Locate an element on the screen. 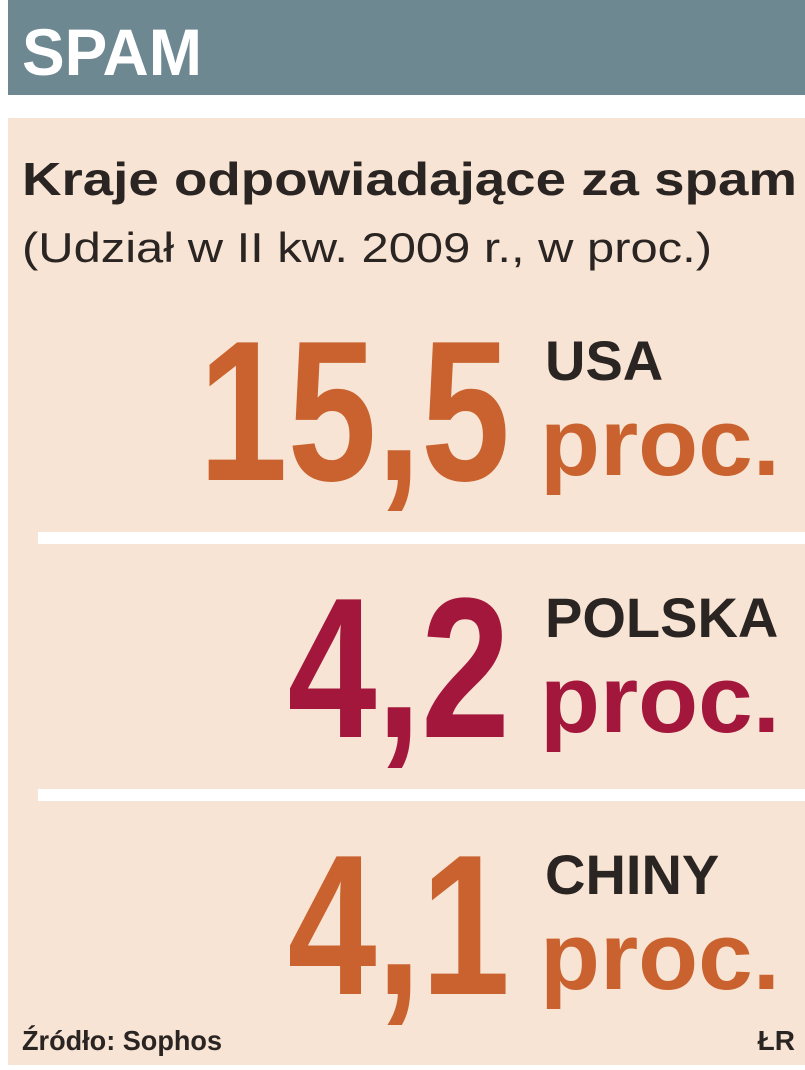  value: 15,5 is located at coordinates (354, 411).